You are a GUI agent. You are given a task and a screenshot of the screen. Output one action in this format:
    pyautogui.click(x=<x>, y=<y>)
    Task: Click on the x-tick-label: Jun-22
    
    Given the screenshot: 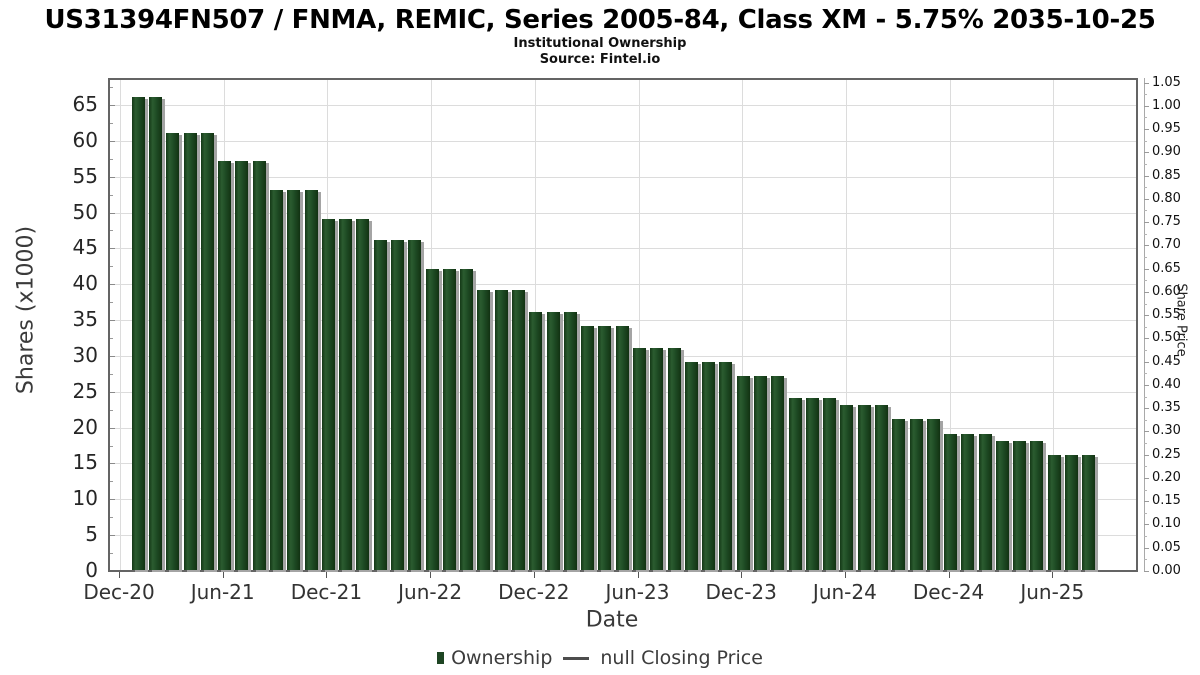 What is the action you would take?
    pyautogui.click(x=430, y=592)
    